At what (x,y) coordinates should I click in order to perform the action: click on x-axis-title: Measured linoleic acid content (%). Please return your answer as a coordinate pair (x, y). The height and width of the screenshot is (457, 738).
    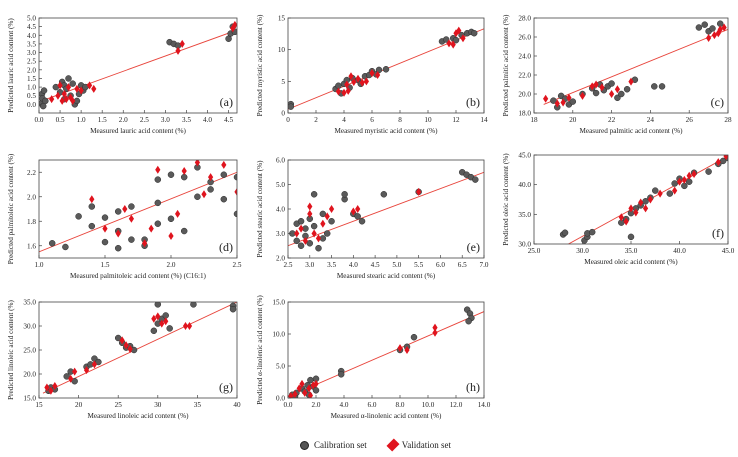
    Looking at the image, I should click on (139, 416).